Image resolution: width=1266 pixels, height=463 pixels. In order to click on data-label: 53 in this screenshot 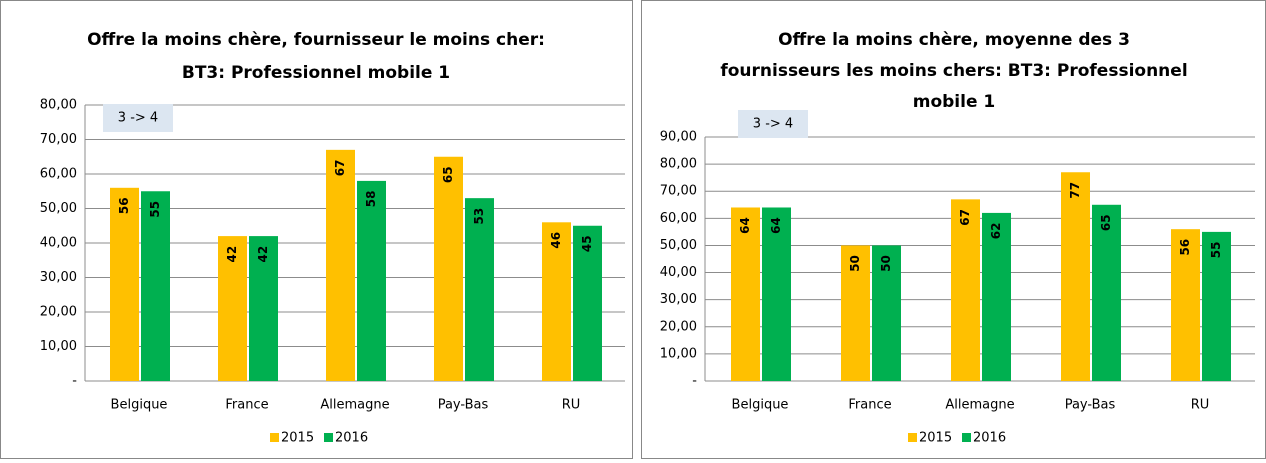, I will do `click(479, 216)`.